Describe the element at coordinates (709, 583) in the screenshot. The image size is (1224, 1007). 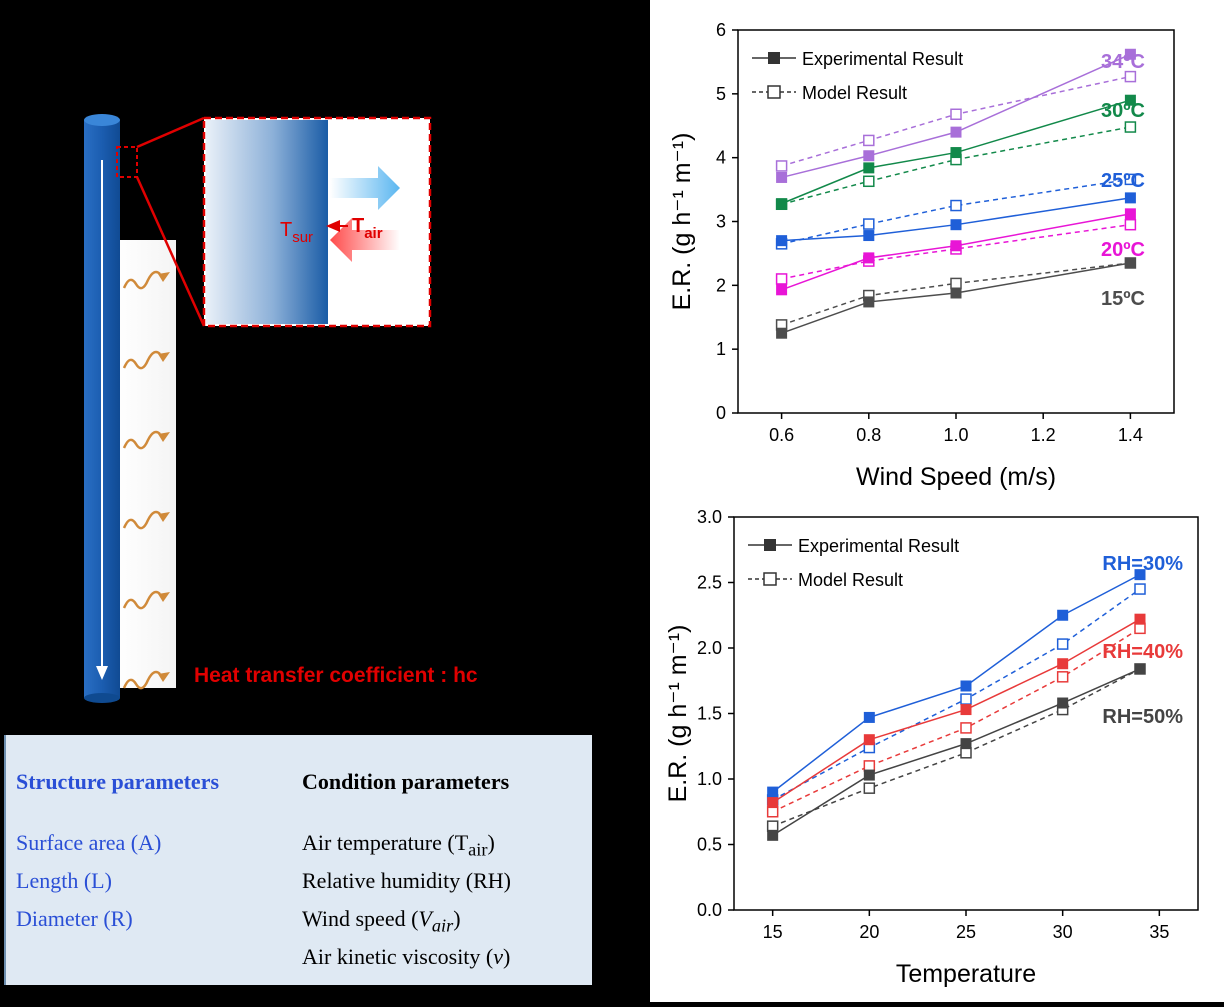
I see `y-tick-label: 2.5` at that location.